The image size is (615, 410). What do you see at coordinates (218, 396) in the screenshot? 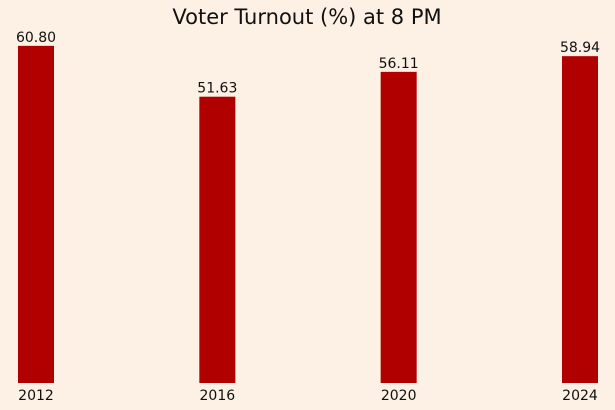
I see `x-tick-label: 2016` at bounding box center [218, 396].